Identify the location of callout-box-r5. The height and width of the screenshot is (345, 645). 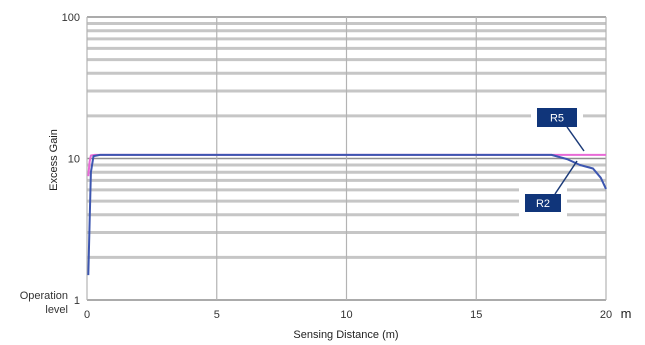
(557, 117).